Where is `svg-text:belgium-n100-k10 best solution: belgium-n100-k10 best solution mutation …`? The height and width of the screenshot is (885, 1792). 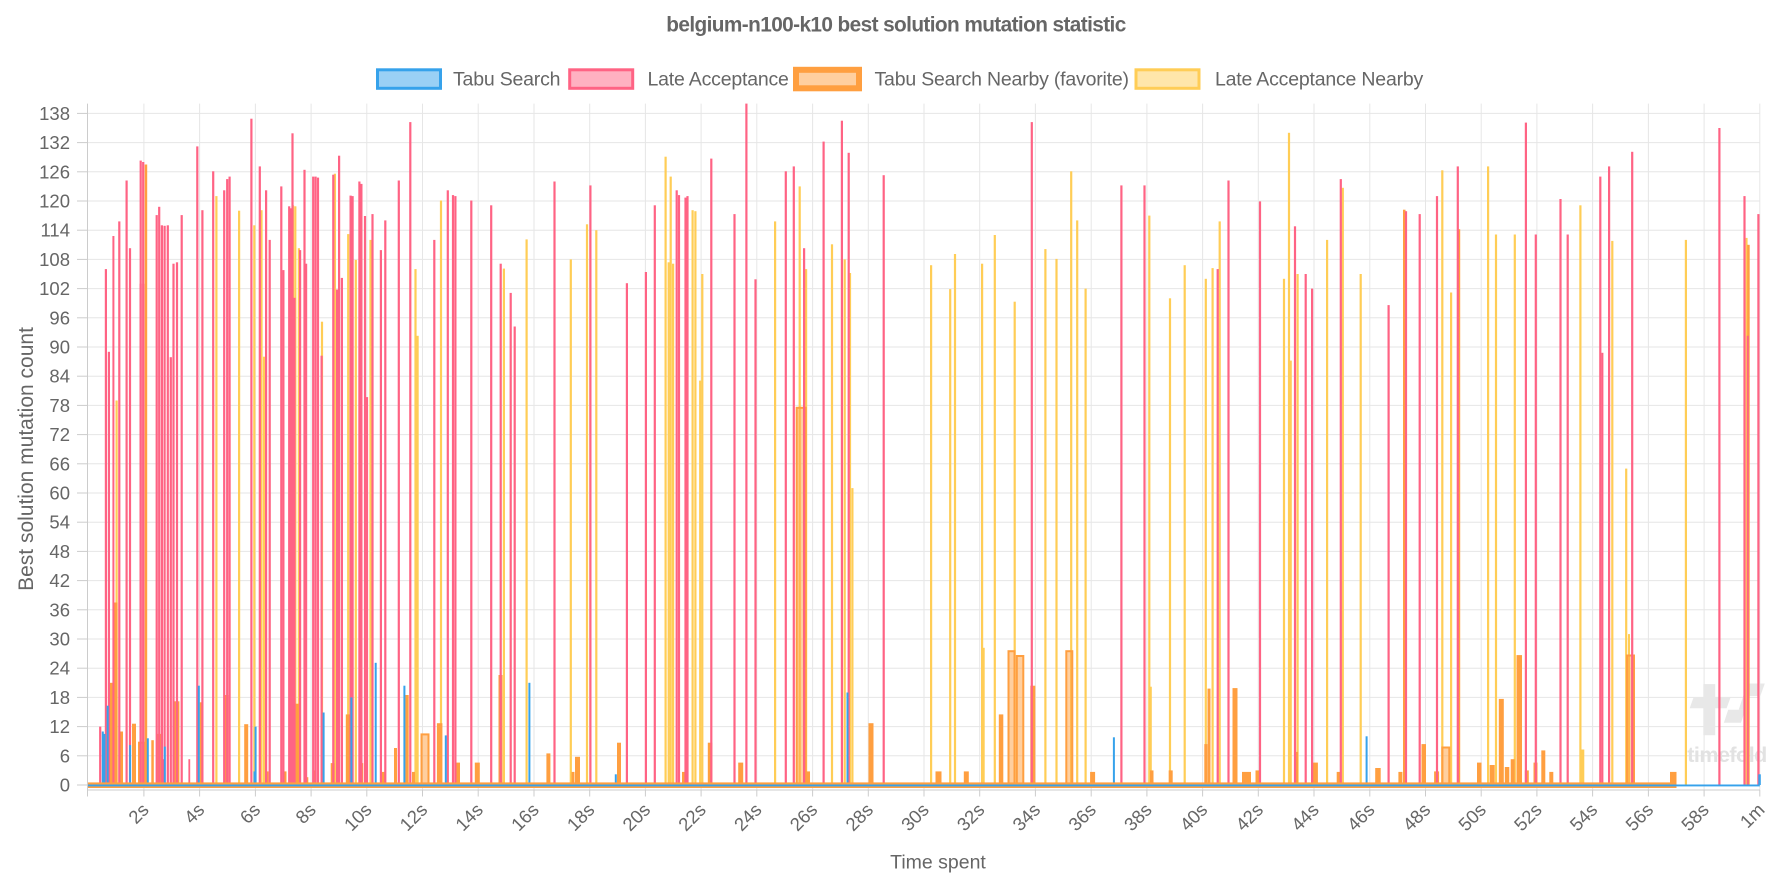 svg-text:belgium-n100-k10 best solution: belgium-n100-k10 best solution mutation … is located at coordinates (895, 25).